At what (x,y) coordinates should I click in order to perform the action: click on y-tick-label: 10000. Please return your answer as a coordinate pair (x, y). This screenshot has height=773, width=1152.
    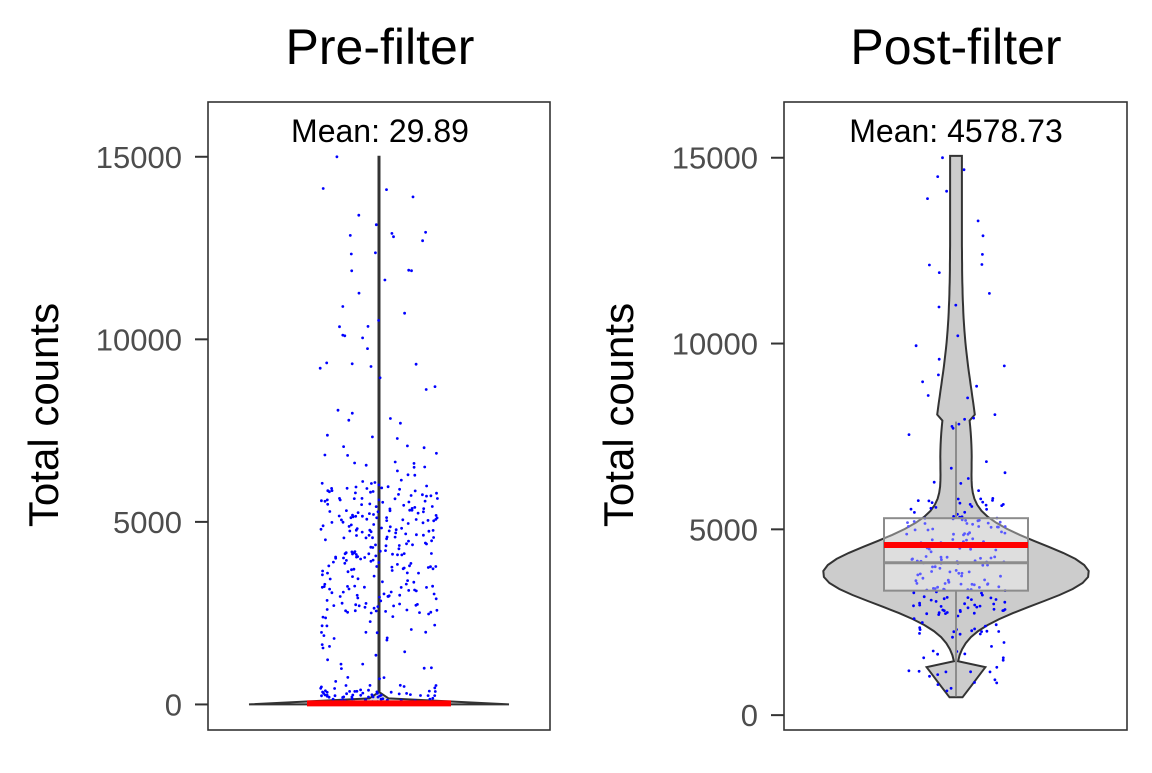
    Looking at the image, I should click on (715, 344).